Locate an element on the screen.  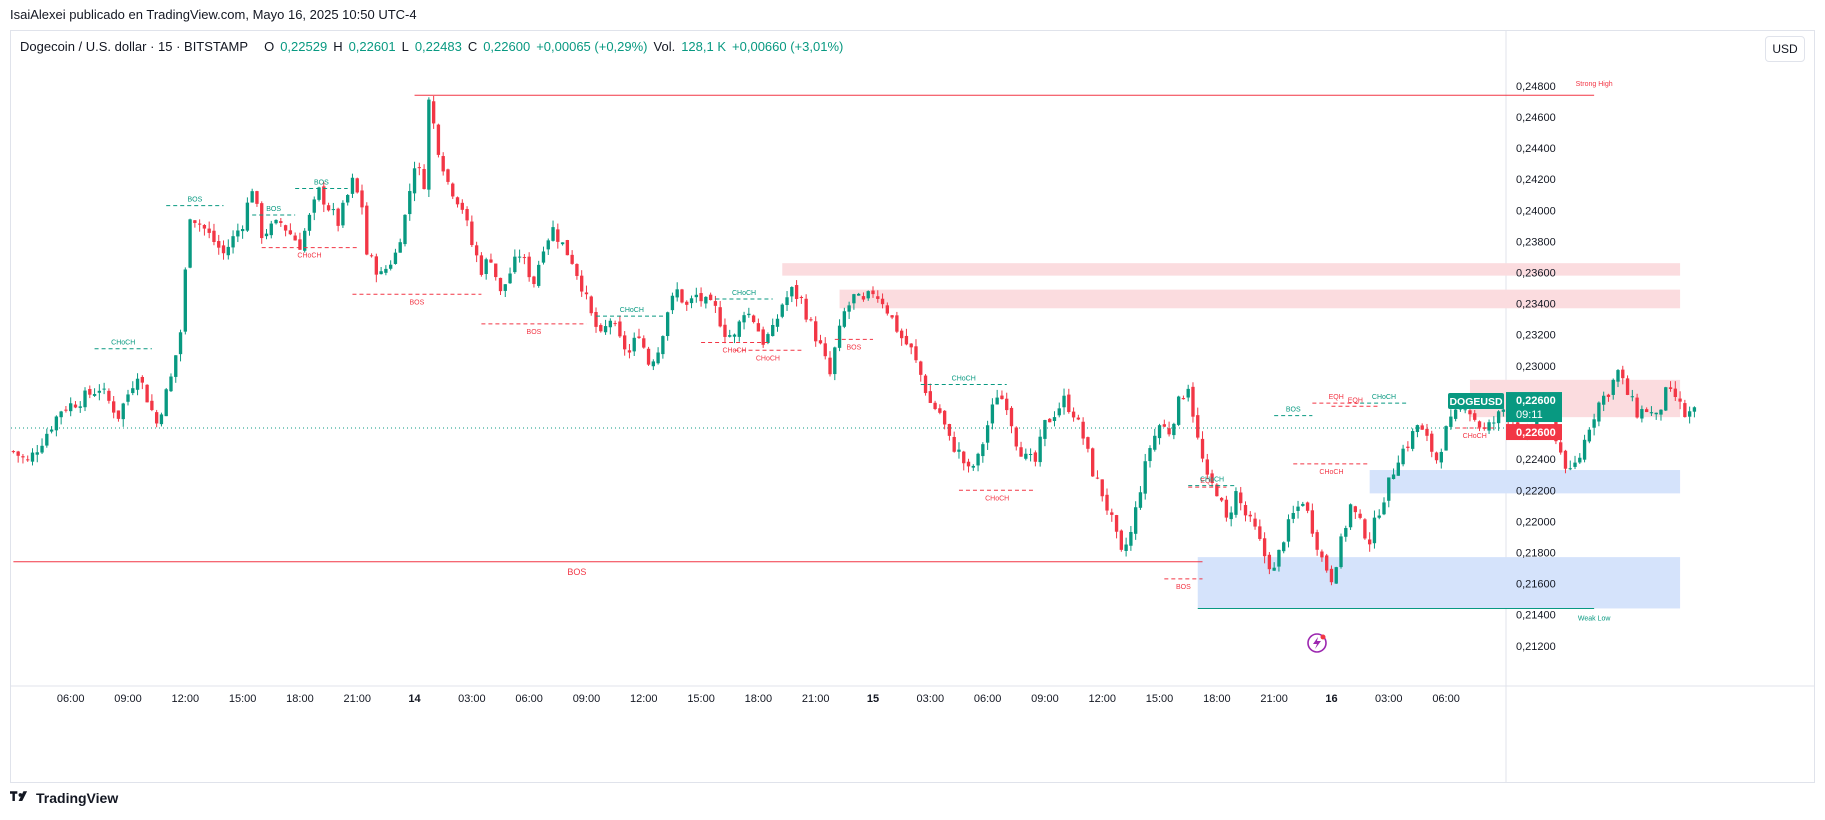
x-tick-label: 15:00 is located at coordinates (243, 699).